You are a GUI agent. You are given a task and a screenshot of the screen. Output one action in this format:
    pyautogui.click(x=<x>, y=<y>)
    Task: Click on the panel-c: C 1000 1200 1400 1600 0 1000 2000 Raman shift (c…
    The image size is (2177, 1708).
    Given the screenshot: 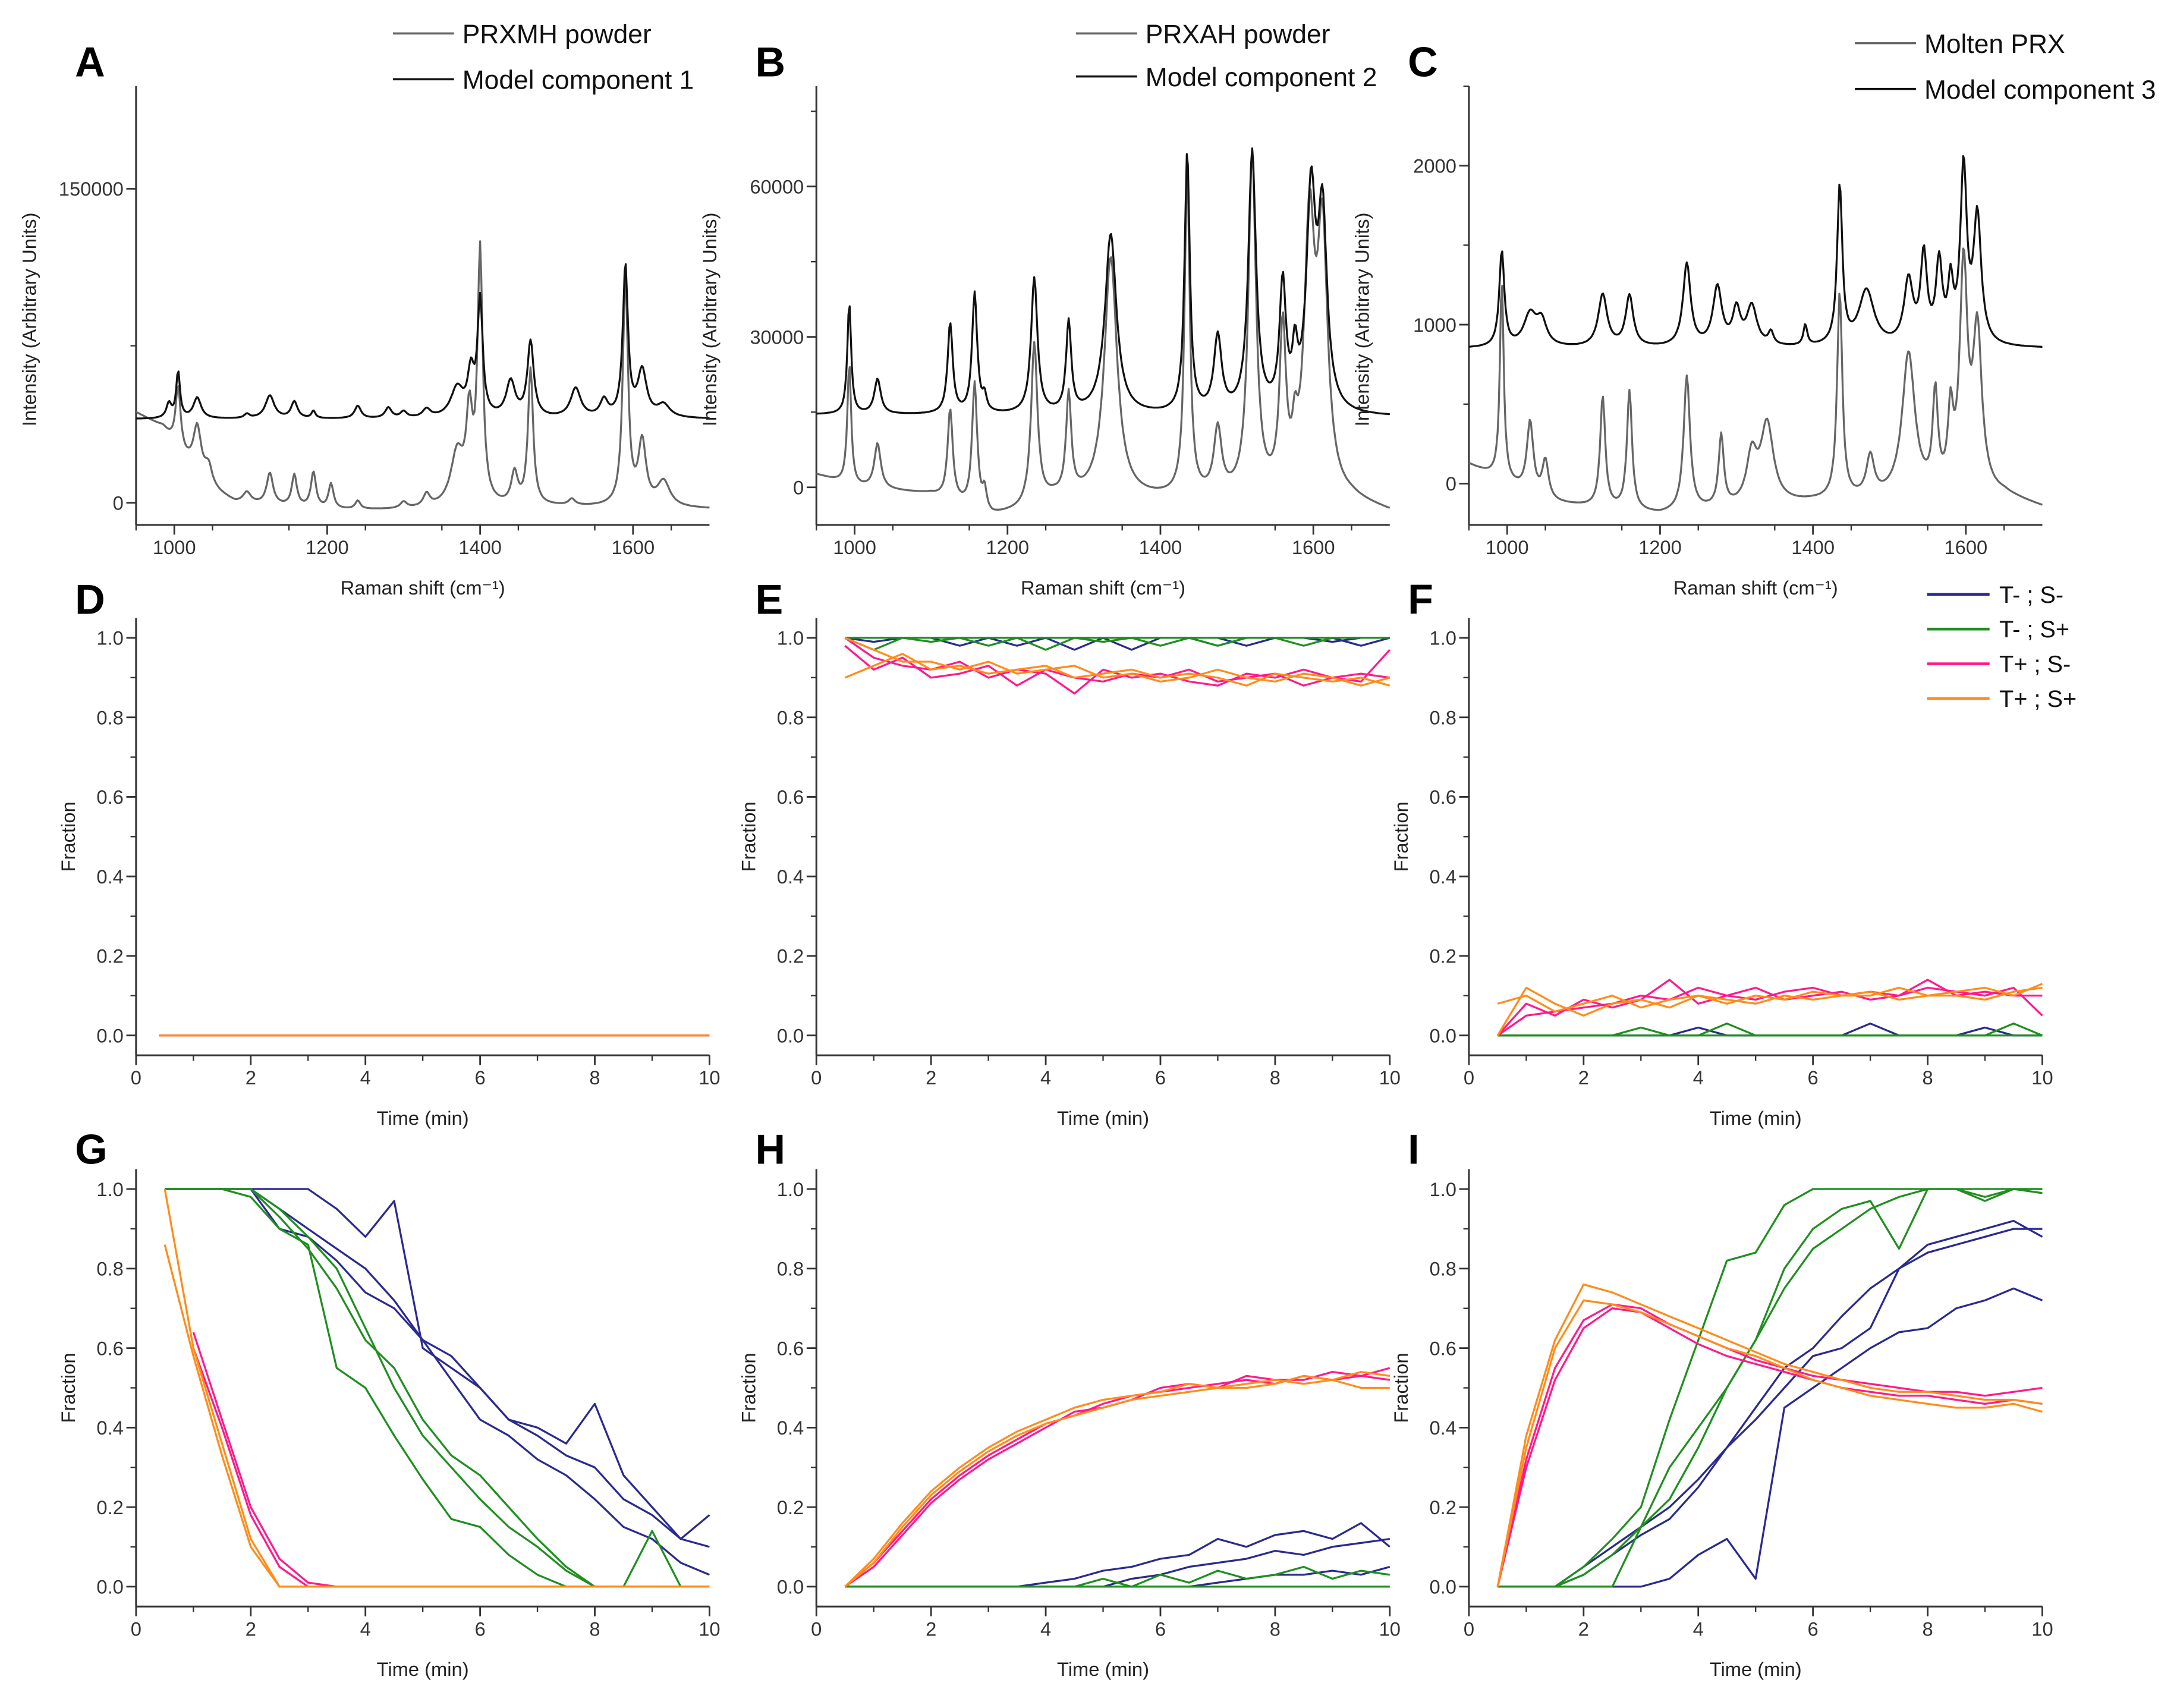 What is the action you would take?
    pyautogui.click(x=1753, y=314)
    